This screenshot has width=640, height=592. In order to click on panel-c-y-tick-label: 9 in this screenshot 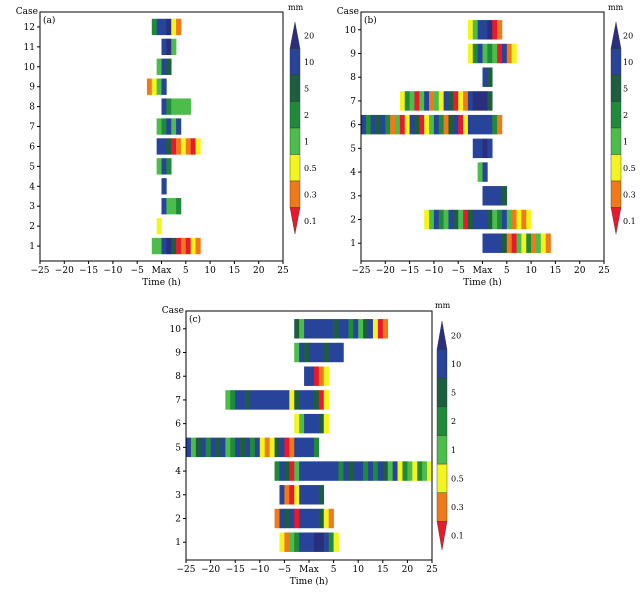, I will do `click(178, 354)`.